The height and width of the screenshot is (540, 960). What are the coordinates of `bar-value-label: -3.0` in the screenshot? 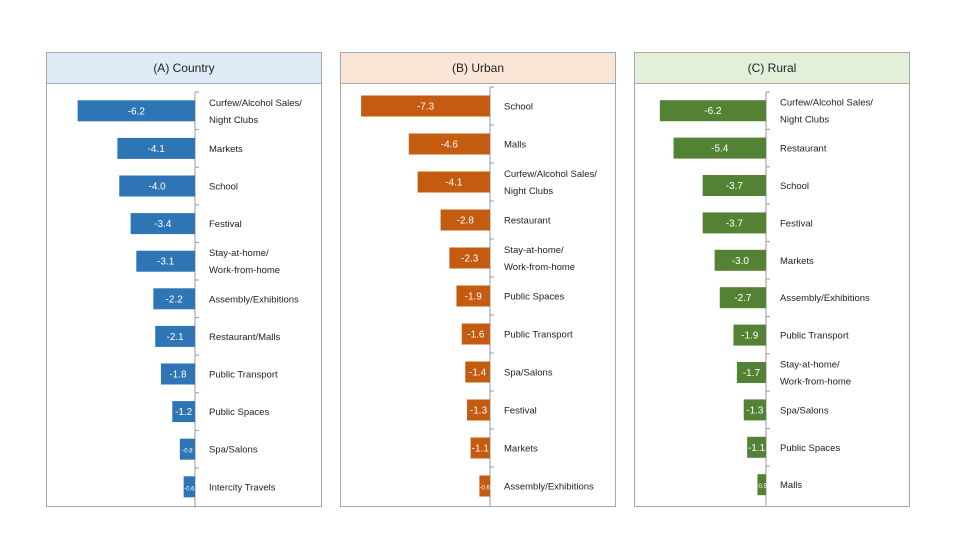 It's located at (741, 261).